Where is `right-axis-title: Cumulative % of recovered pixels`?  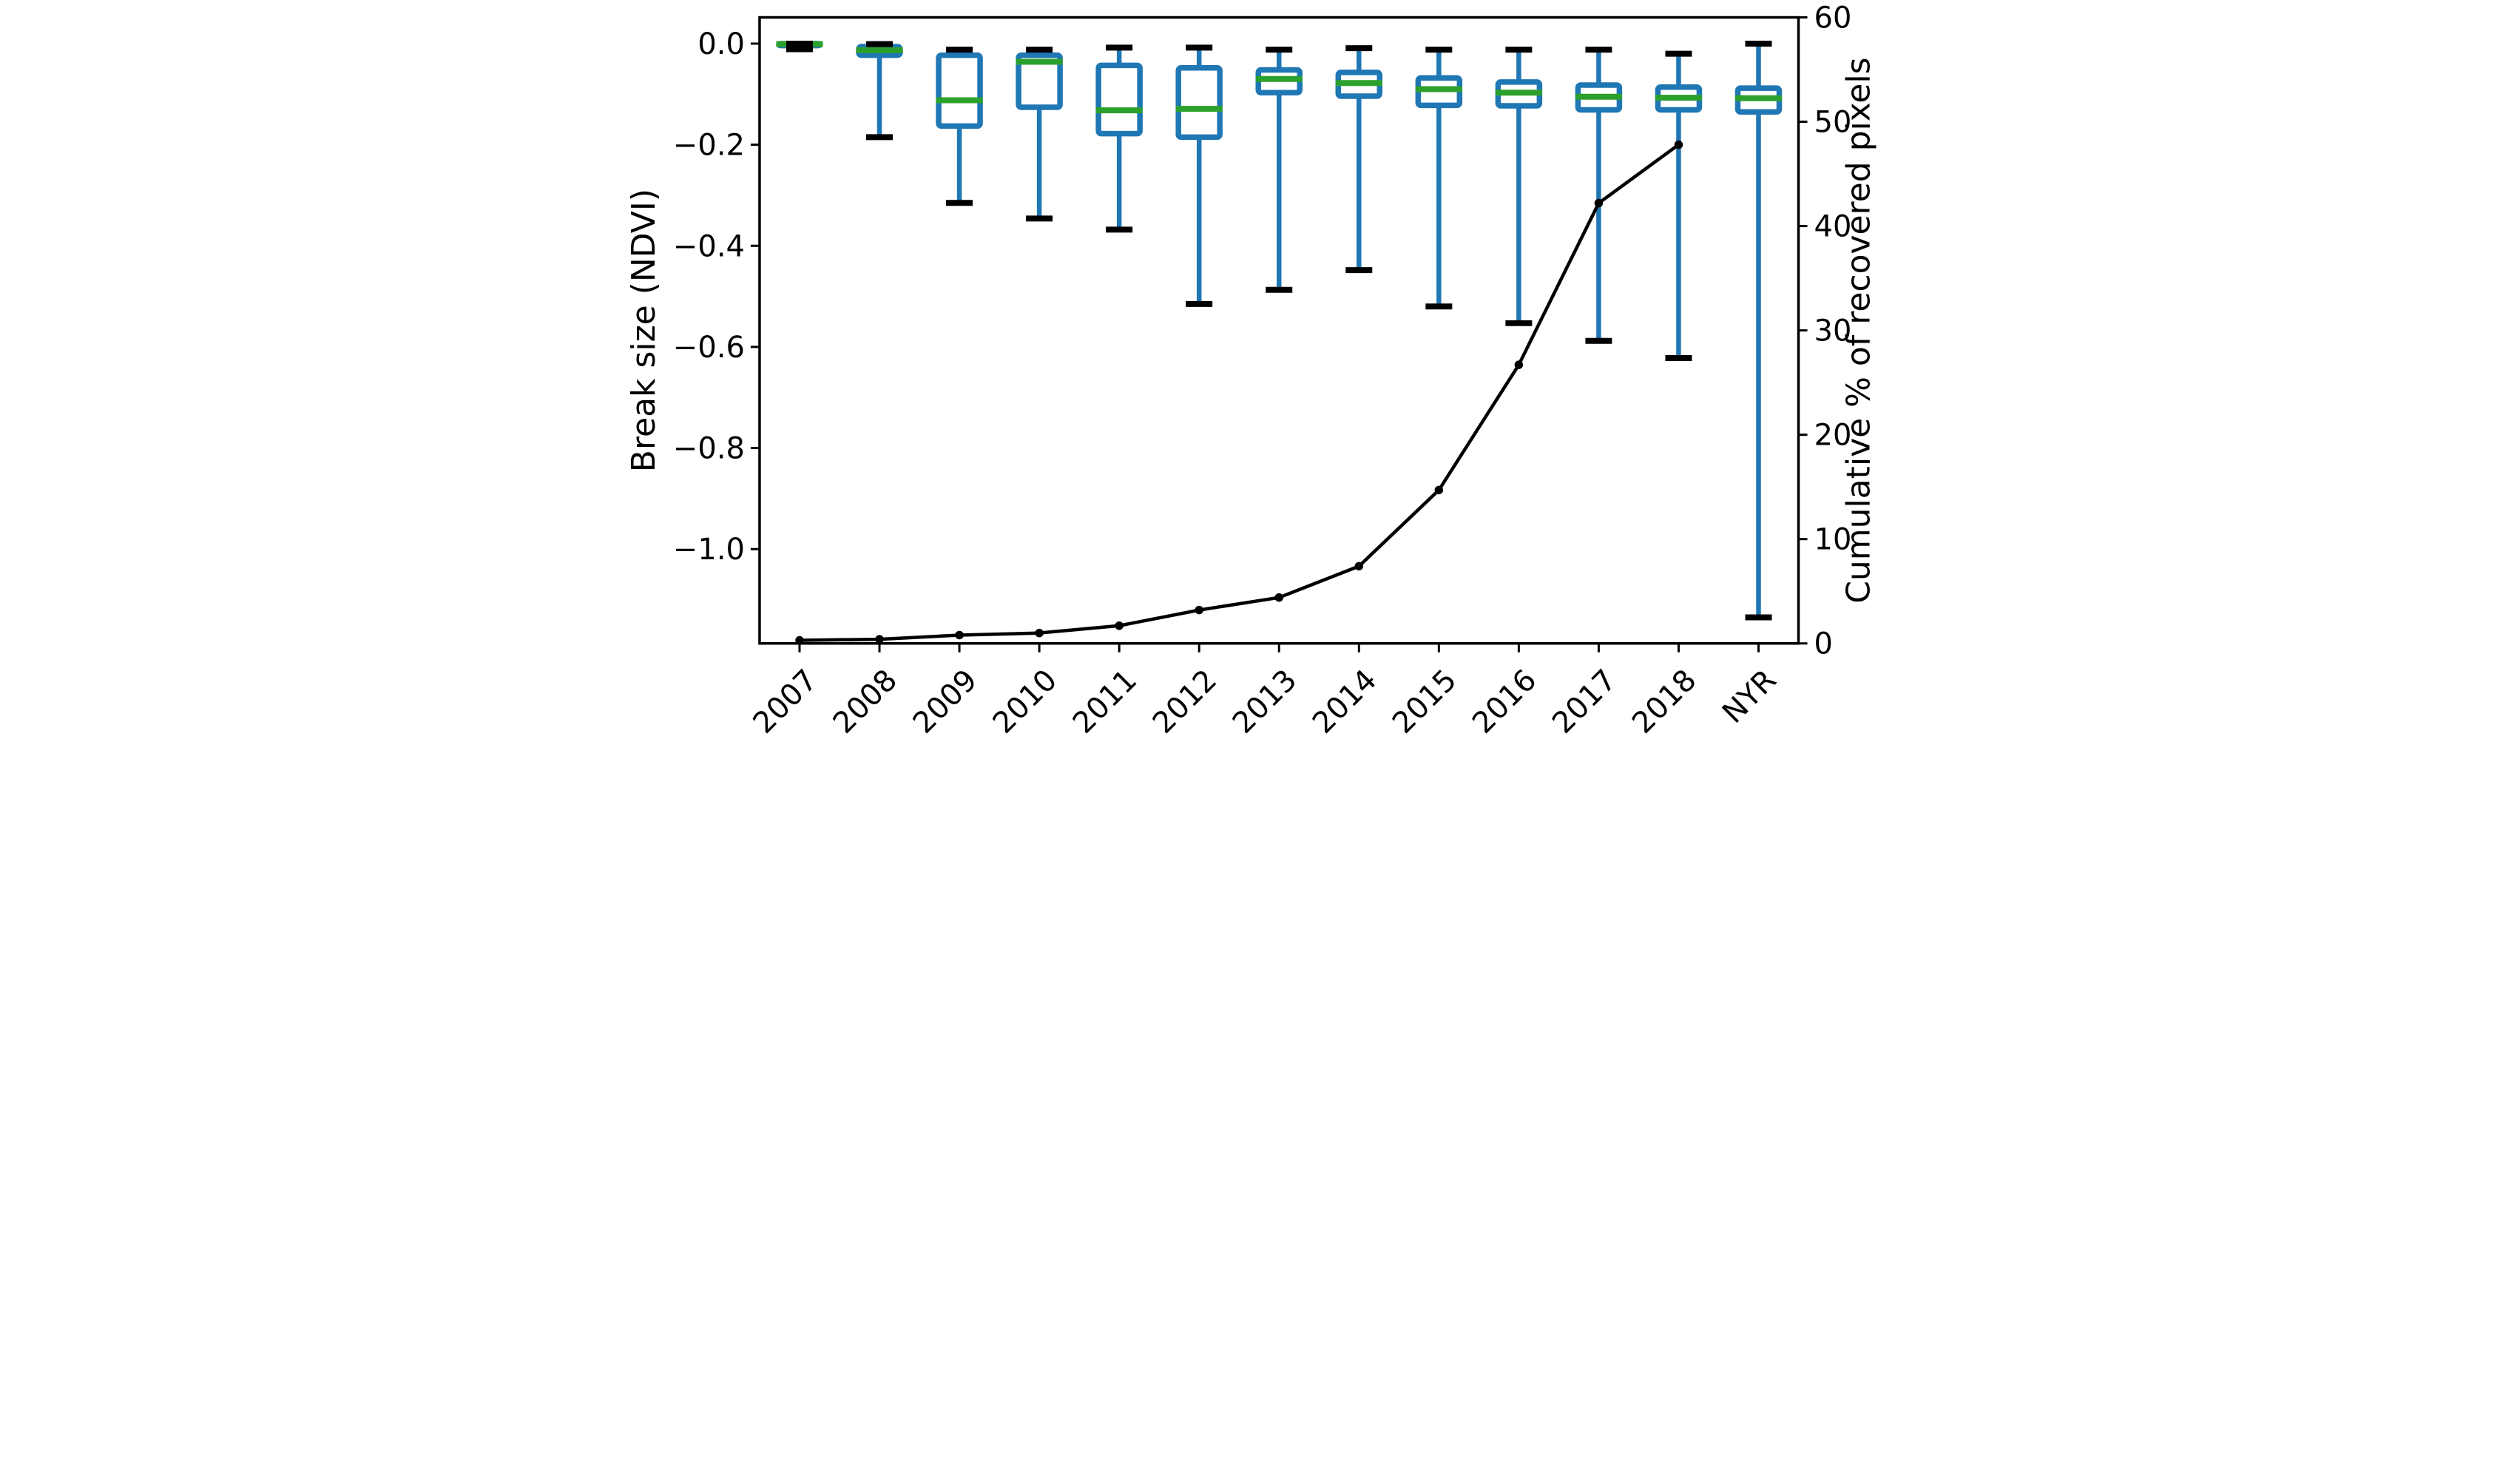
right-axis-title: Cumulative % of recovered pixels is located at coordinates (1859, 330).